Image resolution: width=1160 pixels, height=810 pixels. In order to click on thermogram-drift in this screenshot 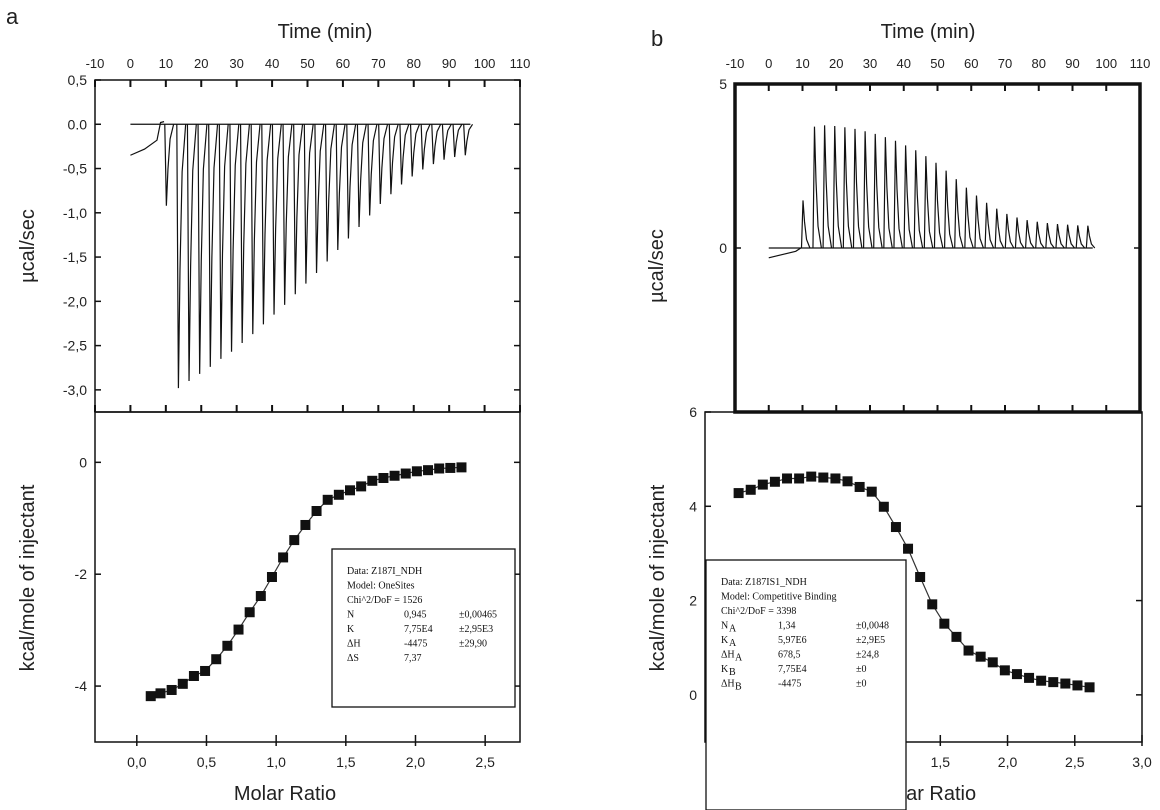, I will do `click(785, 253)`.